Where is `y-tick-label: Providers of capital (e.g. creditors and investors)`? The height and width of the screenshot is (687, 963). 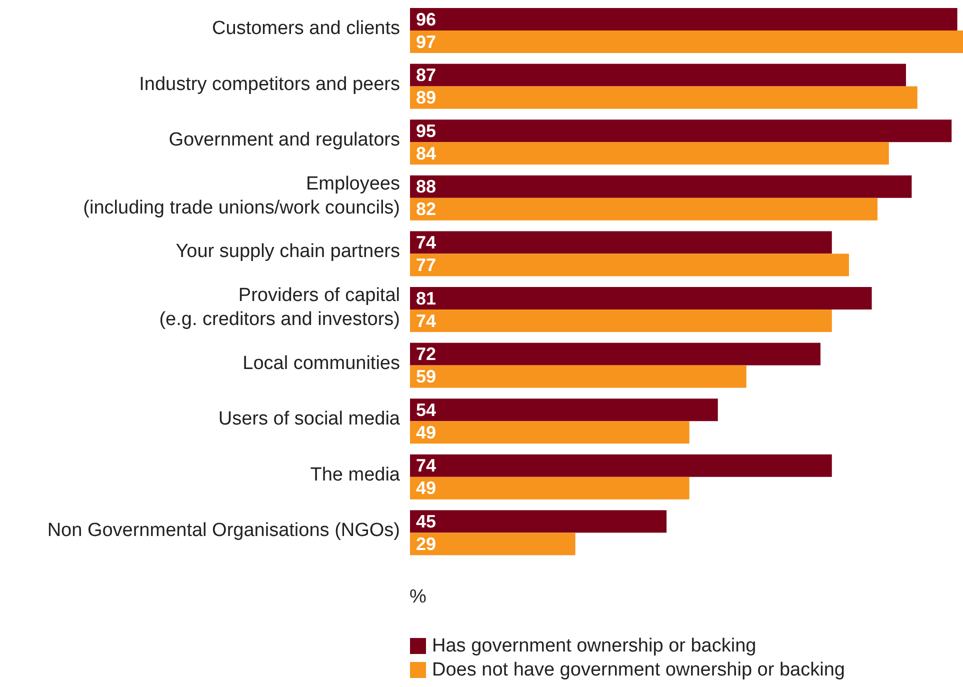
y-tick-label: Providers of capital (e.g. creditors and investors) is located at coordinates (279, 307).